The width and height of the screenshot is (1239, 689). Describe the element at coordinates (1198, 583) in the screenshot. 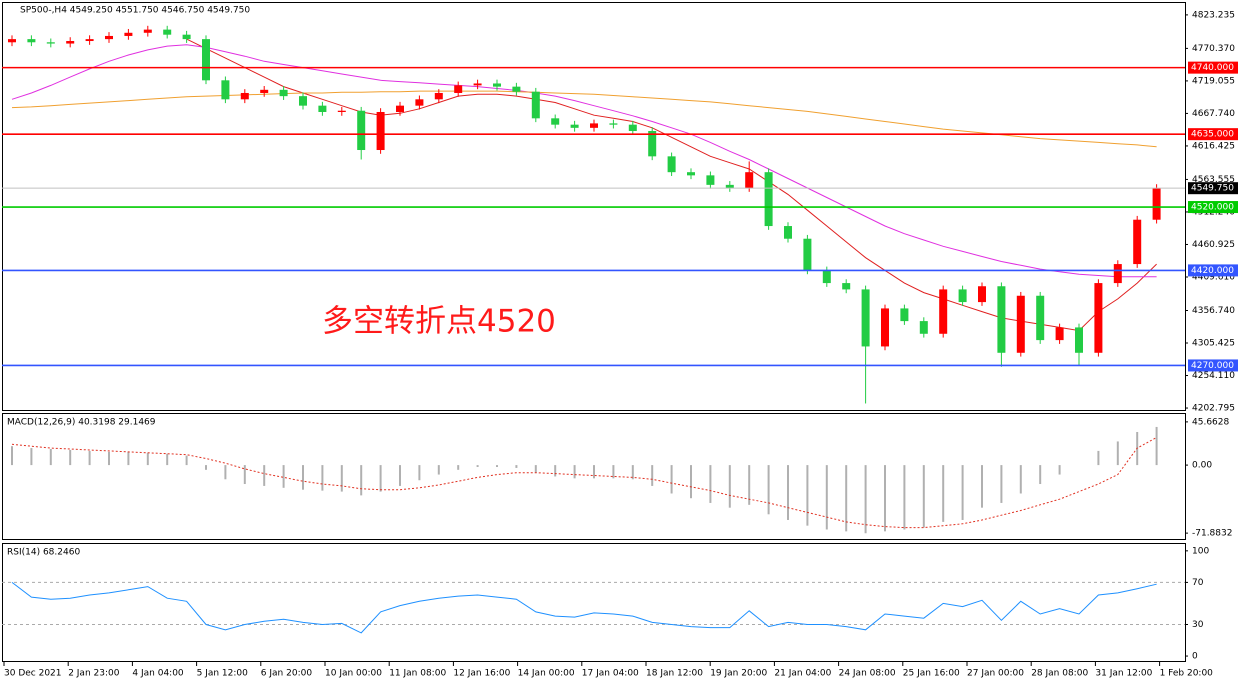

I see `y-tick-label: 70` at that location.